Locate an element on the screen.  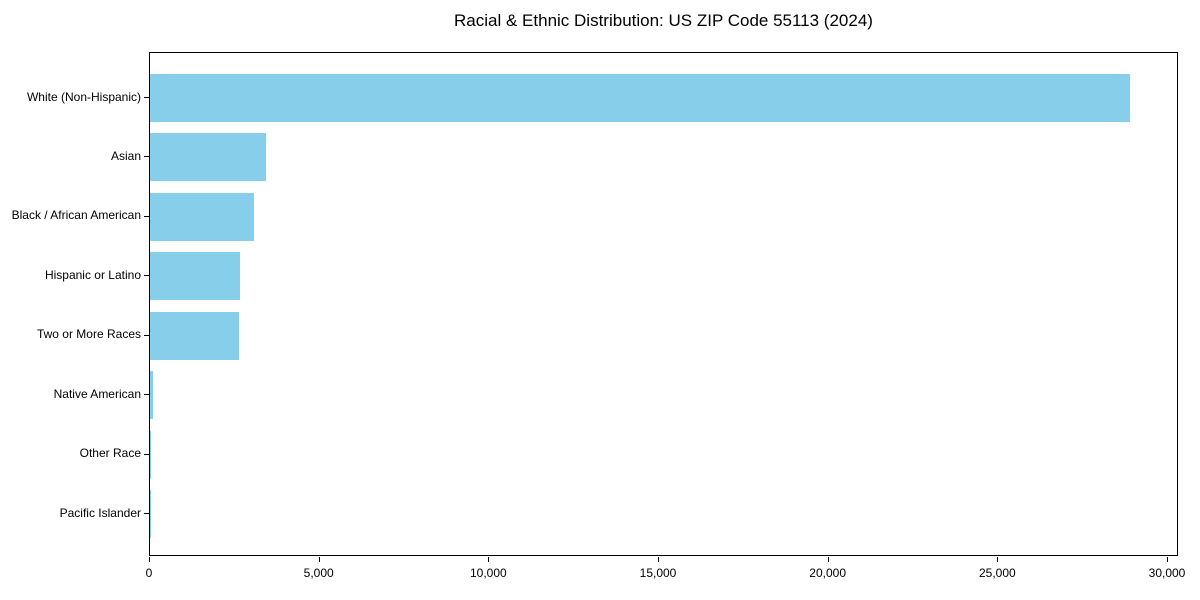
x-tick-label: 25,000 is located at coordinates (997, 573).